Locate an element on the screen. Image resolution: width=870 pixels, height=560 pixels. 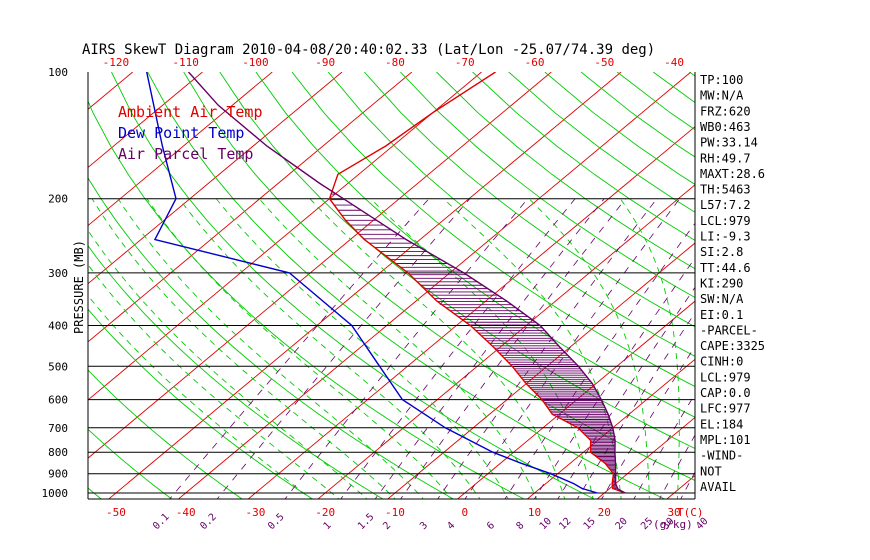
legend-ambient-temp: Ambient Air Temp is located at coordinates (190, 112).